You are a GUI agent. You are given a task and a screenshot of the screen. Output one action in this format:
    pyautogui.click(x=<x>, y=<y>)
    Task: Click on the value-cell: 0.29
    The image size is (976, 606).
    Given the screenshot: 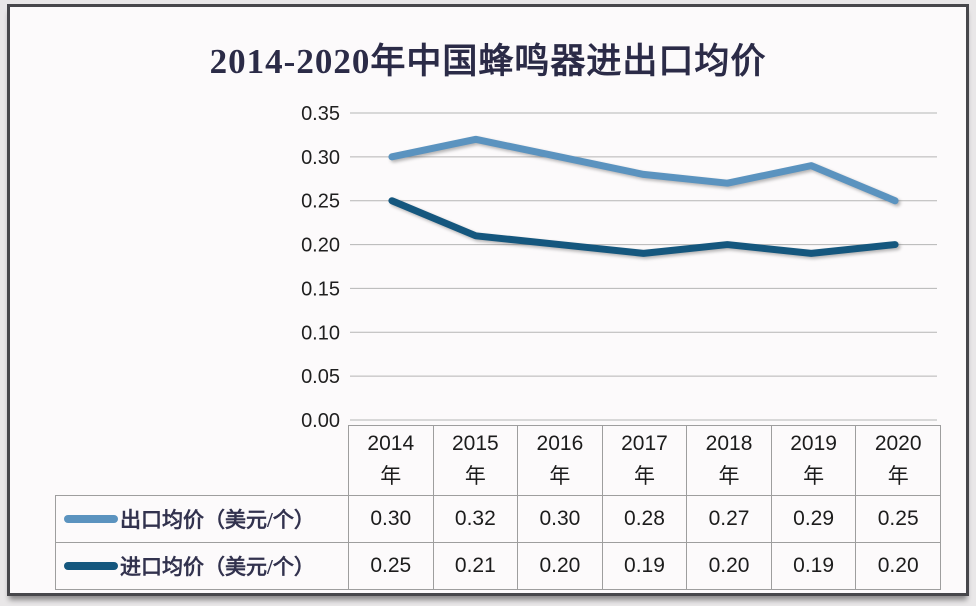 What is the action you would take?
    pyautogui.click(x=813, y=519)
    